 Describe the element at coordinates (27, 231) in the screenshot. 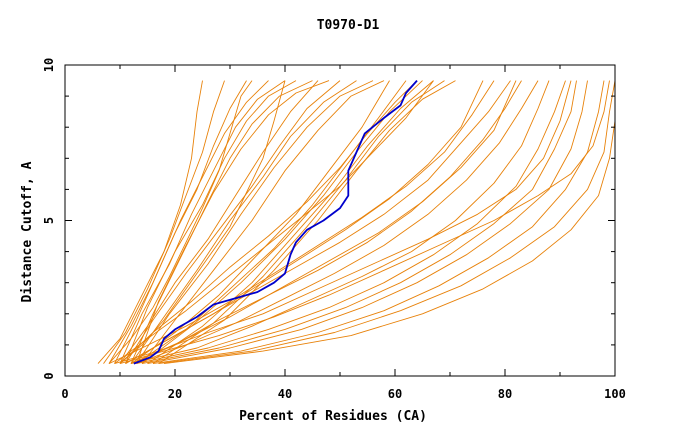

I see `y-axis-label: Distance Cutoff, A` at that location.